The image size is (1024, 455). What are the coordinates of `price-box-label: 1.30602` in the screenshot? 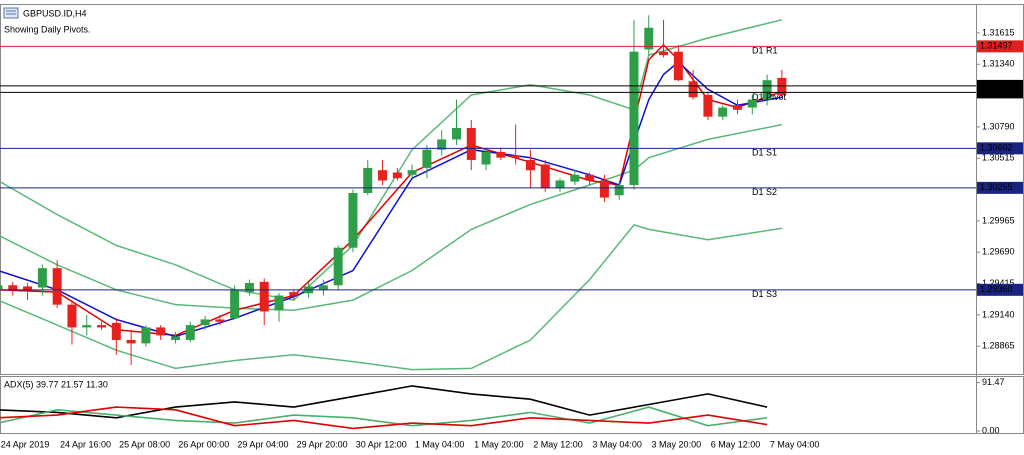 It's located at (996, 148).